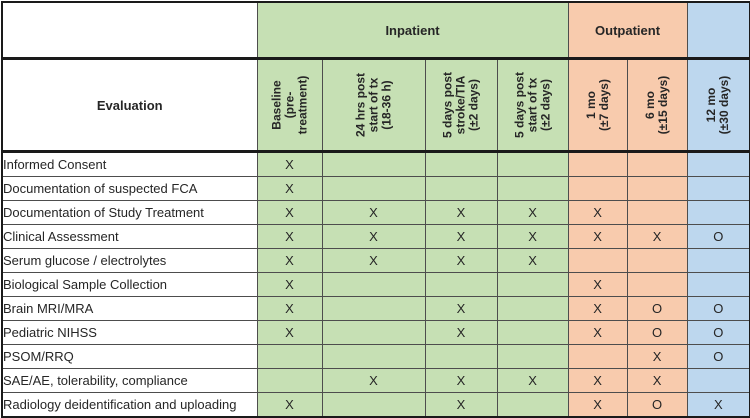 This screenshot has width=750, height=418. What do you see at coordinates (129, 284) in the screenshot?
I see `row-label: Biological Sample Collection` at bounding box center [129, 284].